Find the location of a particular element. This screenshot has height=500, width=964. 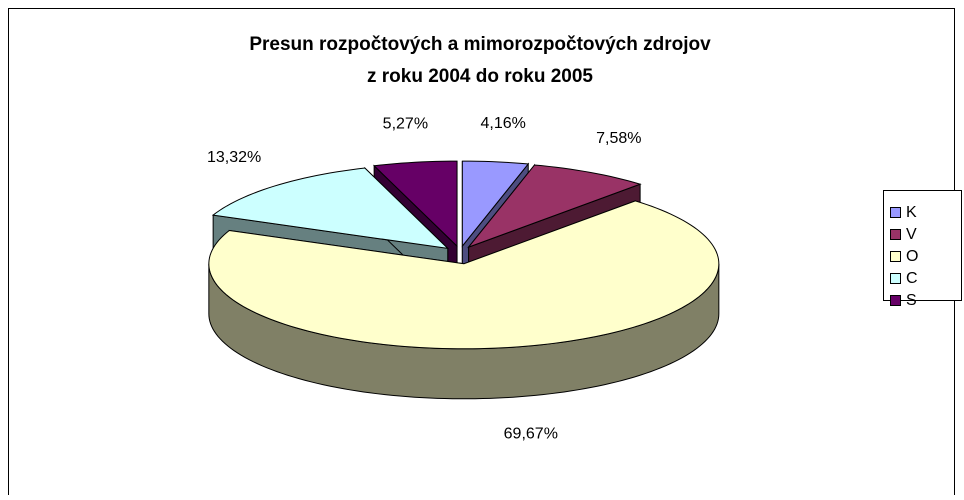

data-label: 4,16% is located at coordinates (503, 123).